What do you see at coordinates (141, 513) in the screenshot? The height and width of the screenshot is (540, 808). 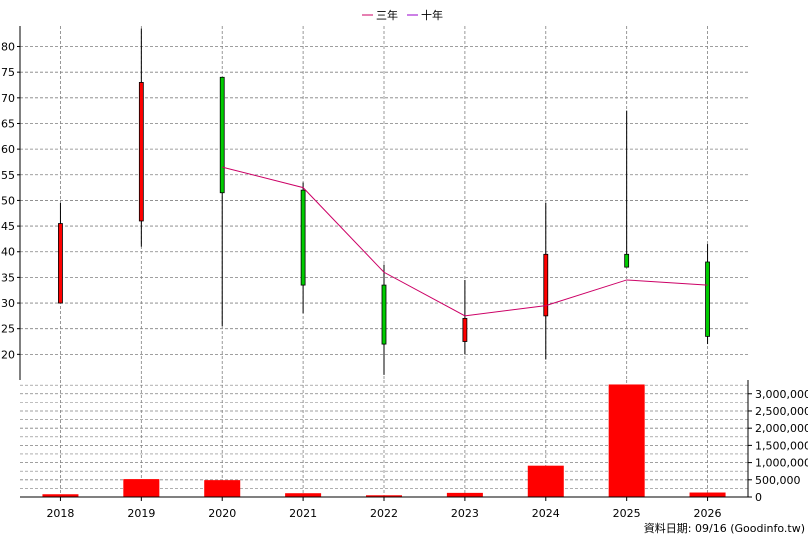 I see `x-tick-label: 2019` at bounding box center [141, 513].